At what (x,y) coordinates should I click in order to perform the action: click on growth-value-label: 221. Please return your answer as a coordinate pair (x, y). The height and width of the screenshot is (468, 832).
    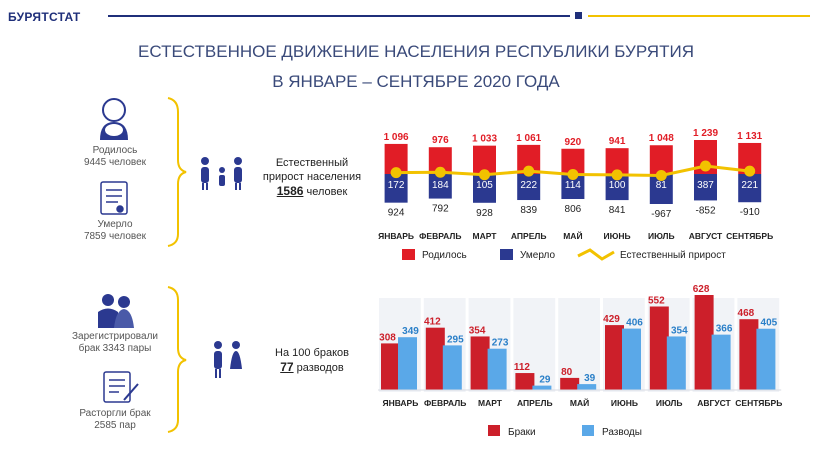
    Looking at the image, I should click on (749, 185).